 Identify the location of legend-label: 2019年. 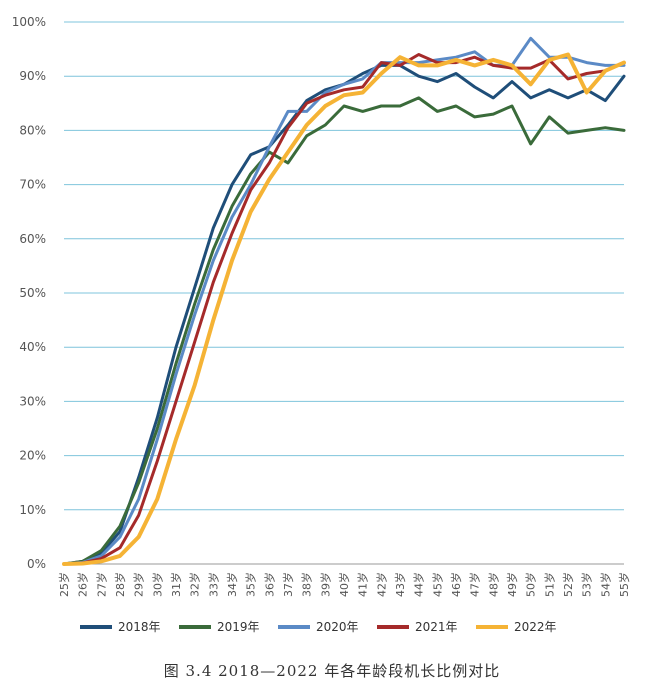
(238, 627).